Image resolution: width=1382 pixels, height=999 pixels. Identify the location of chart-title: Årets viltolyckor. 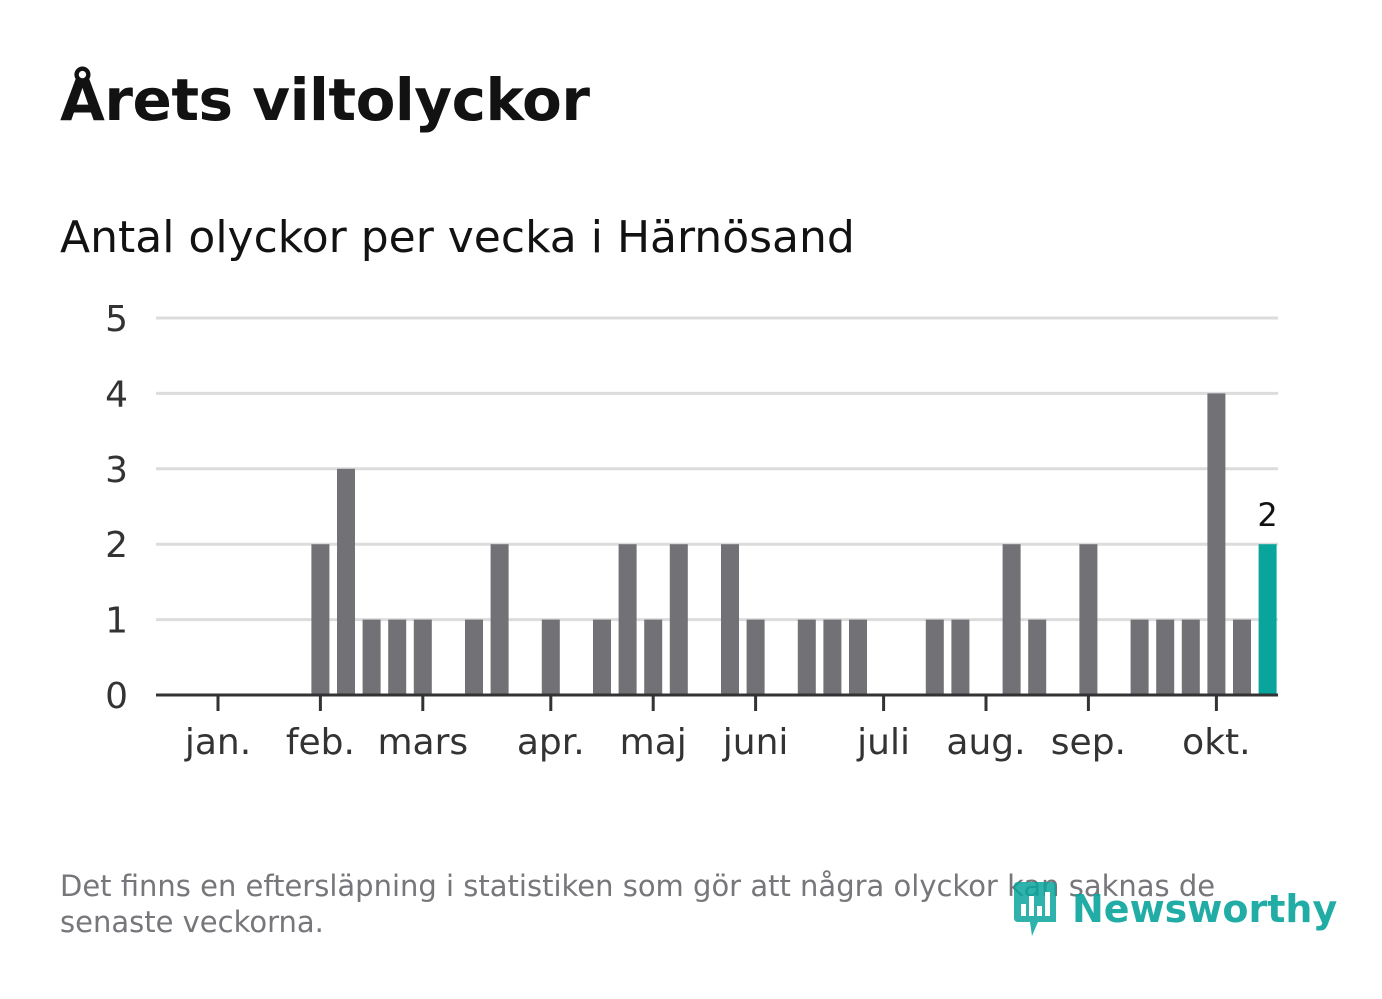
(325, 100).